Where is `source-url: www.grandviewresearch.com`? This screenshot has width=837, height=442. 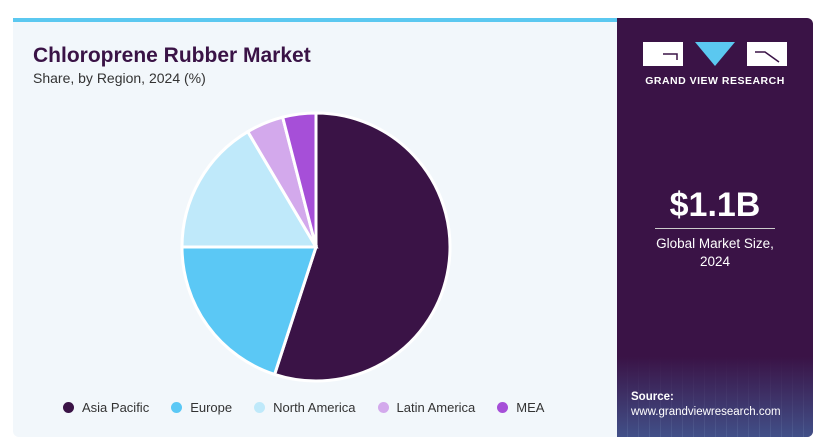
source-url: www.grandviewresearch.com is located at coordinates (706, 412).